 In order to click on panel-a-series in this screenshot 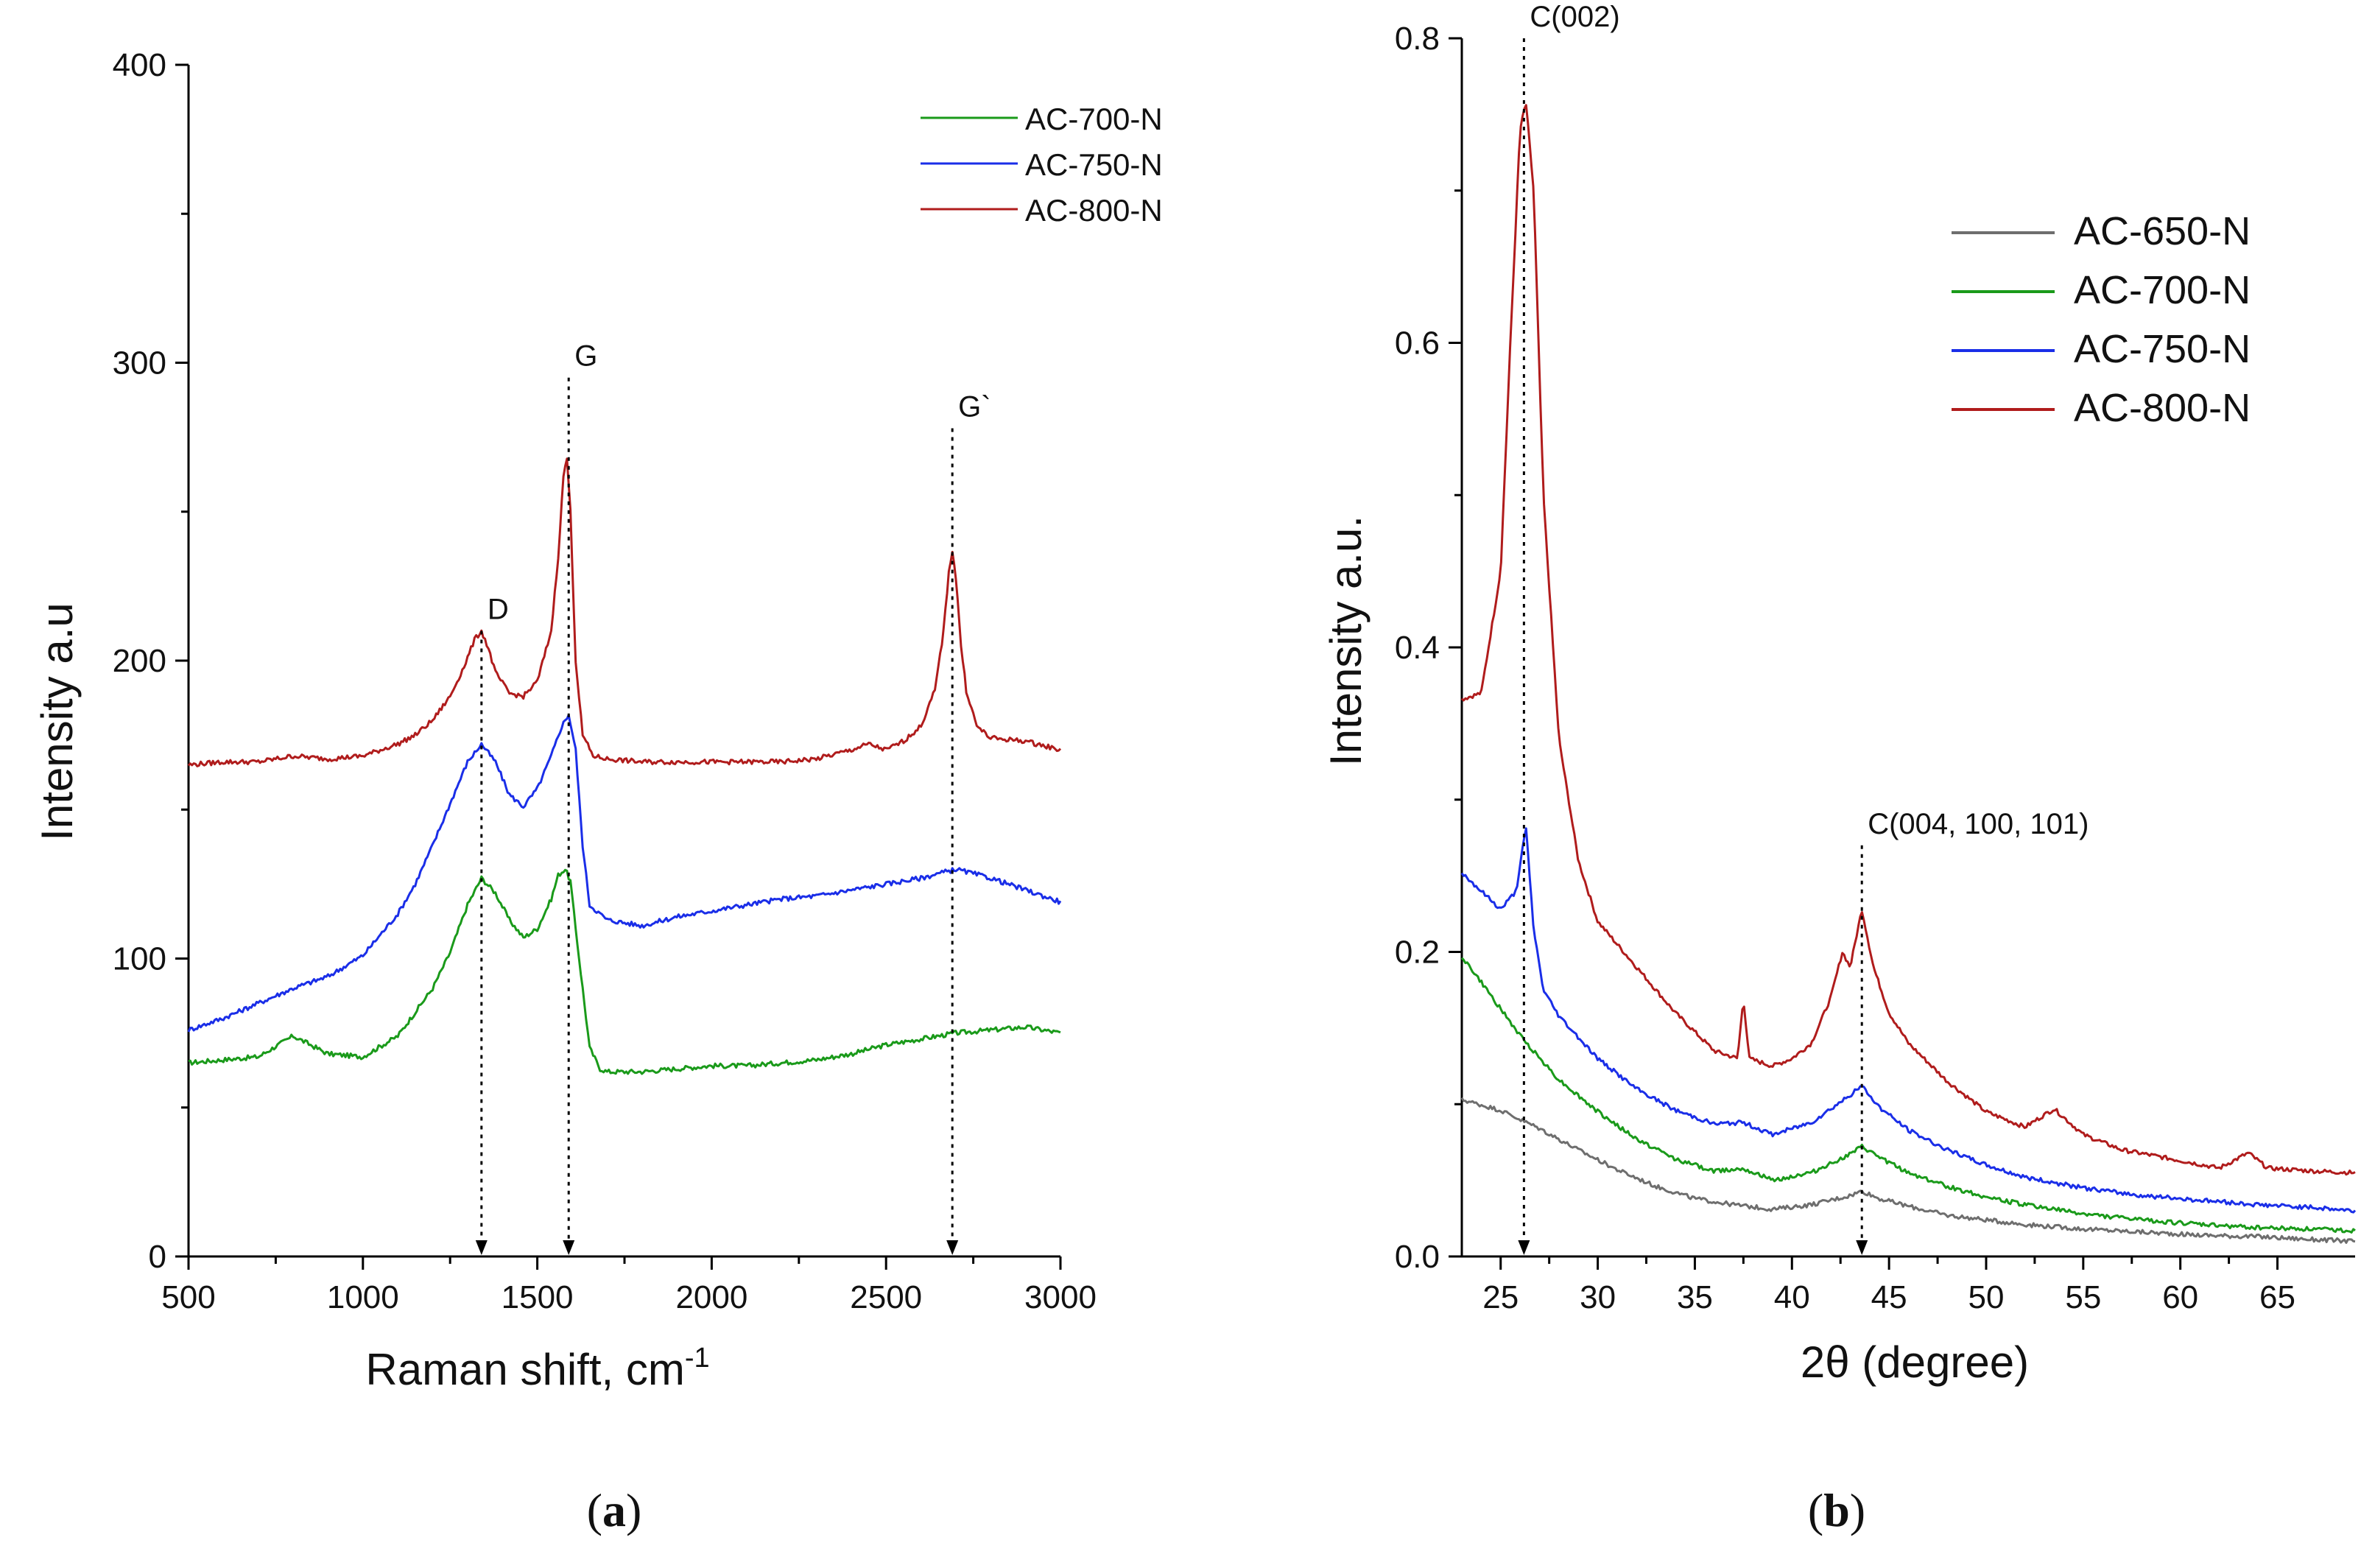, I will do `click(624, 766)`.